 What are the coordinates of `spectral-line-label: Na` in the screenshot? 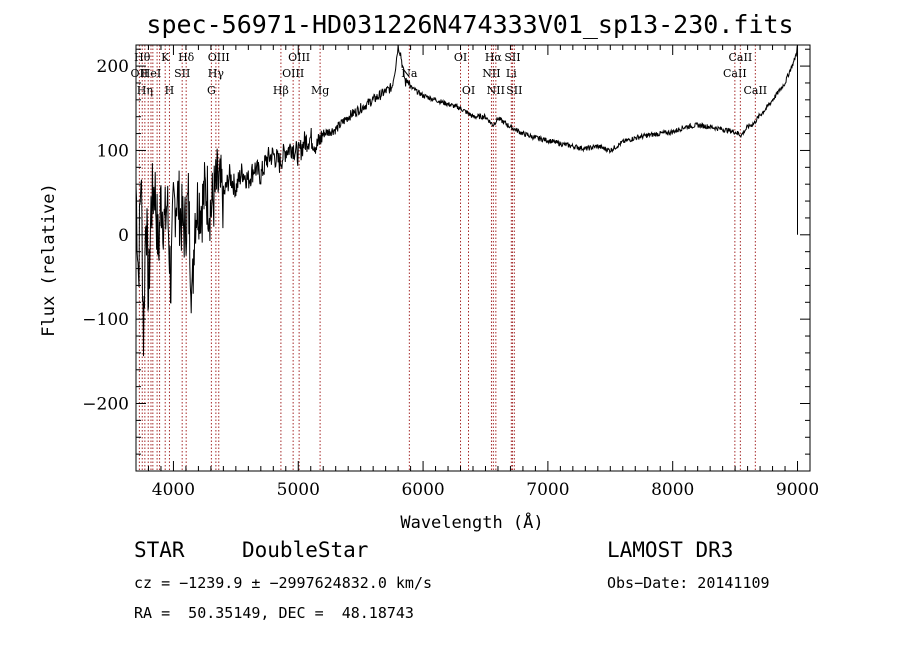 It's located at (409, 73).